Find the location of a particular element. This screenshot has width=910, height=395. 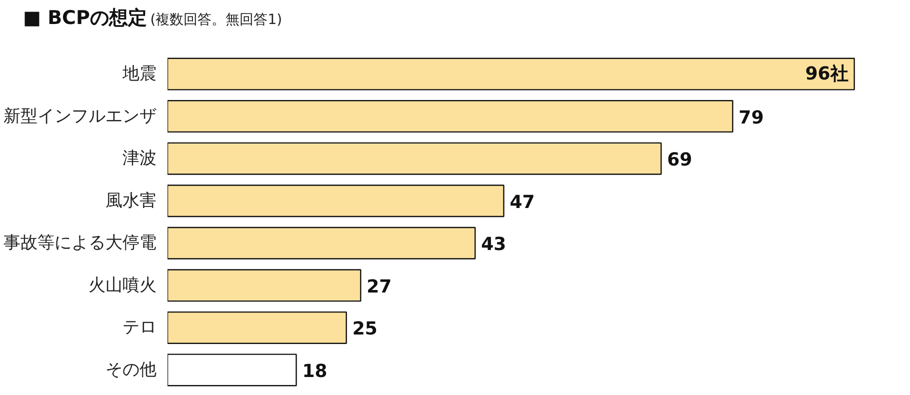

data-label: 69 is located at coordinates (679, 160).